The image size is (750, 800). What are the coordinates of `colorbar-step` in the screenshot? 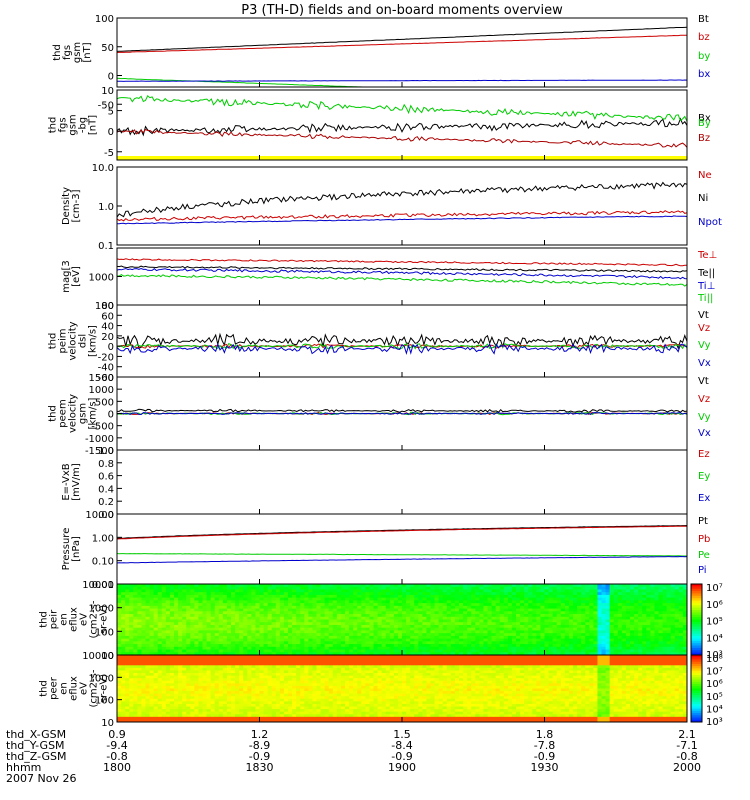 It's located at (696, 588).